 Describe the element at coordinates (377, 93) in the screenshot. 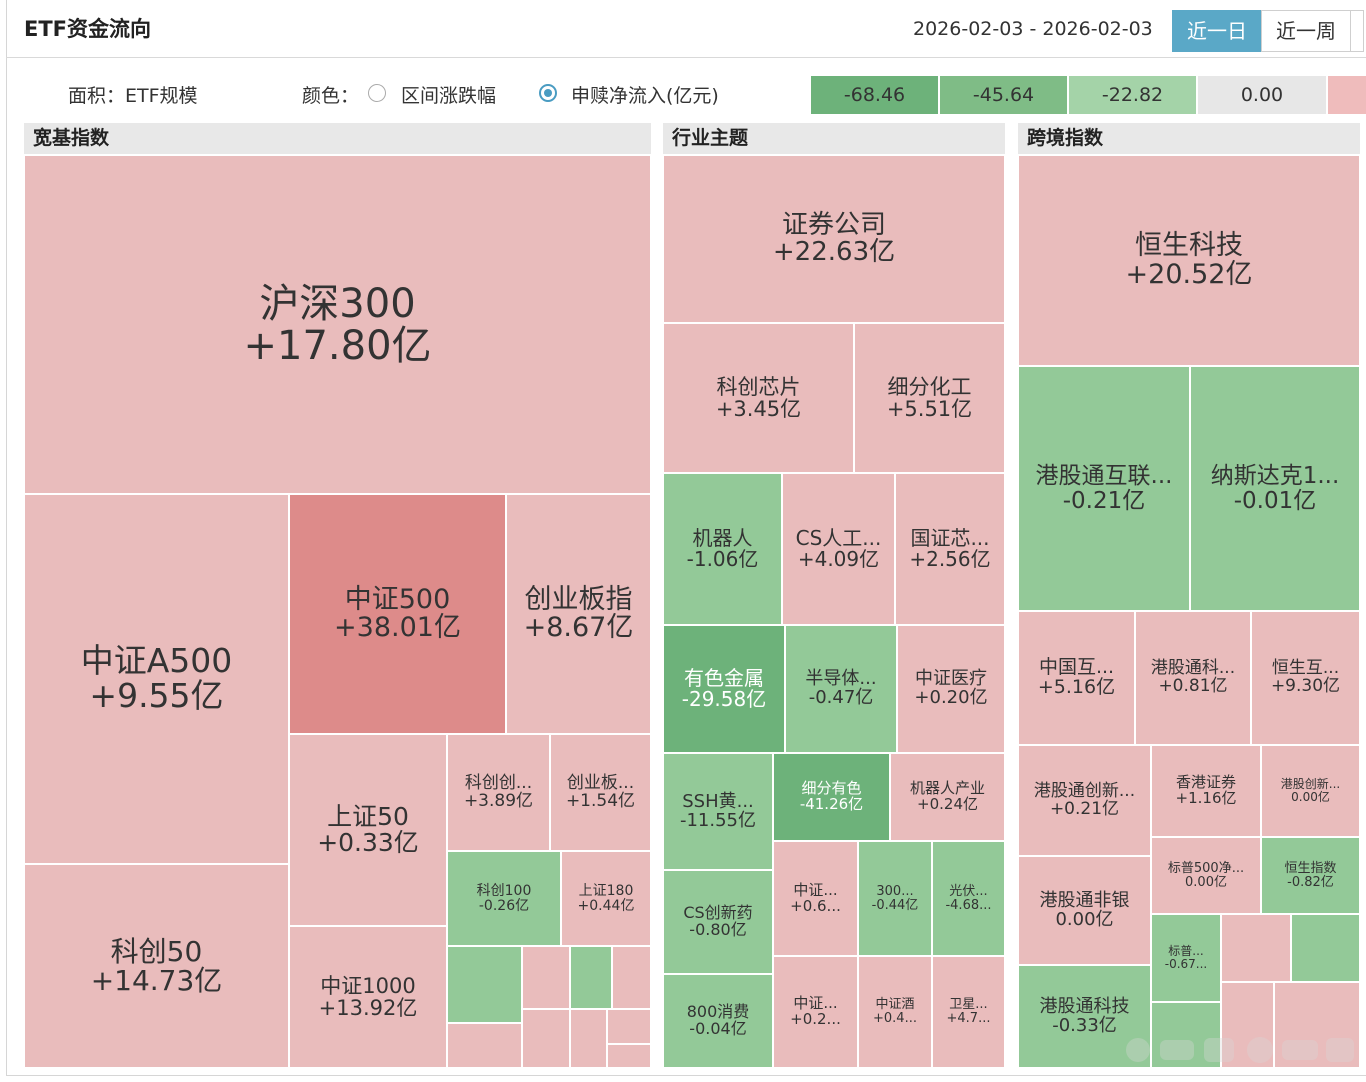

I see `radio-price-change` at that location.